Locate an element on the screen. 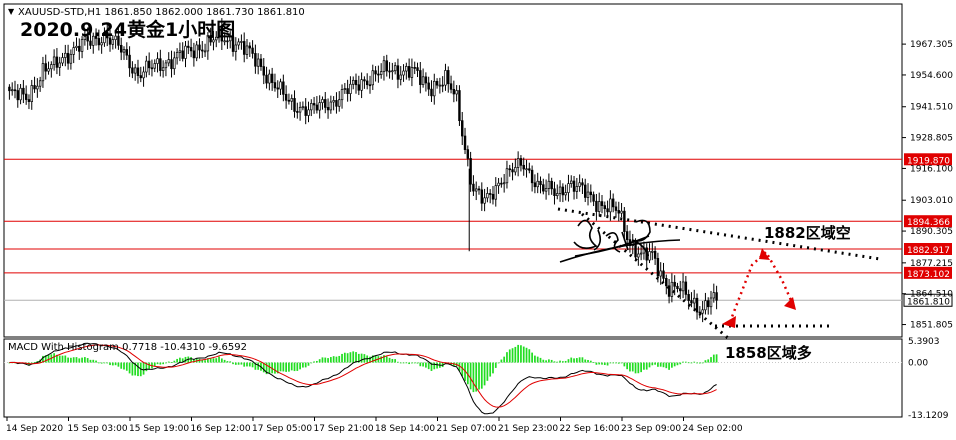 This screenshot has width=956, height=440. support-label: 1858区域多 is located at coordinates (768, 353).